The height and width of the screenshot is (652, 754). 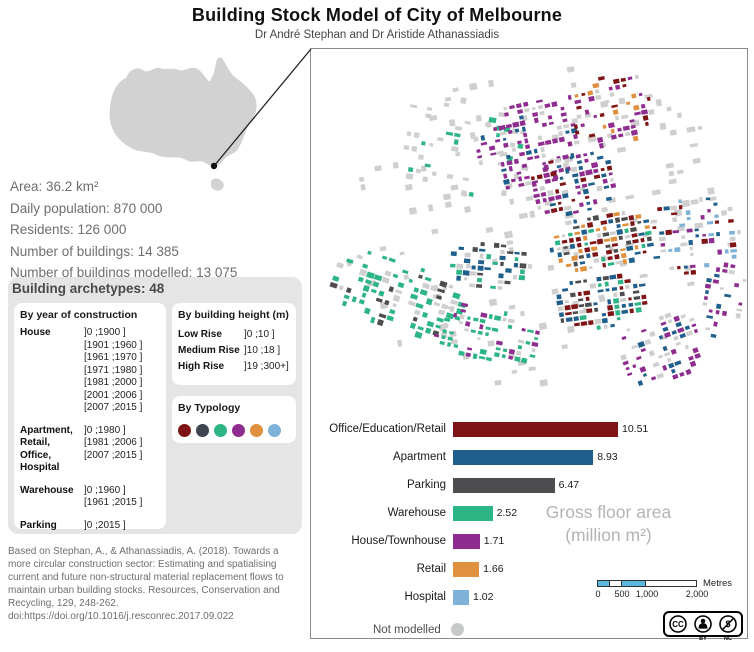 What do you see at coordinates (728, 624) in the screenshot?
I see `nc-slash-icon` at bounding box center [728, 624].